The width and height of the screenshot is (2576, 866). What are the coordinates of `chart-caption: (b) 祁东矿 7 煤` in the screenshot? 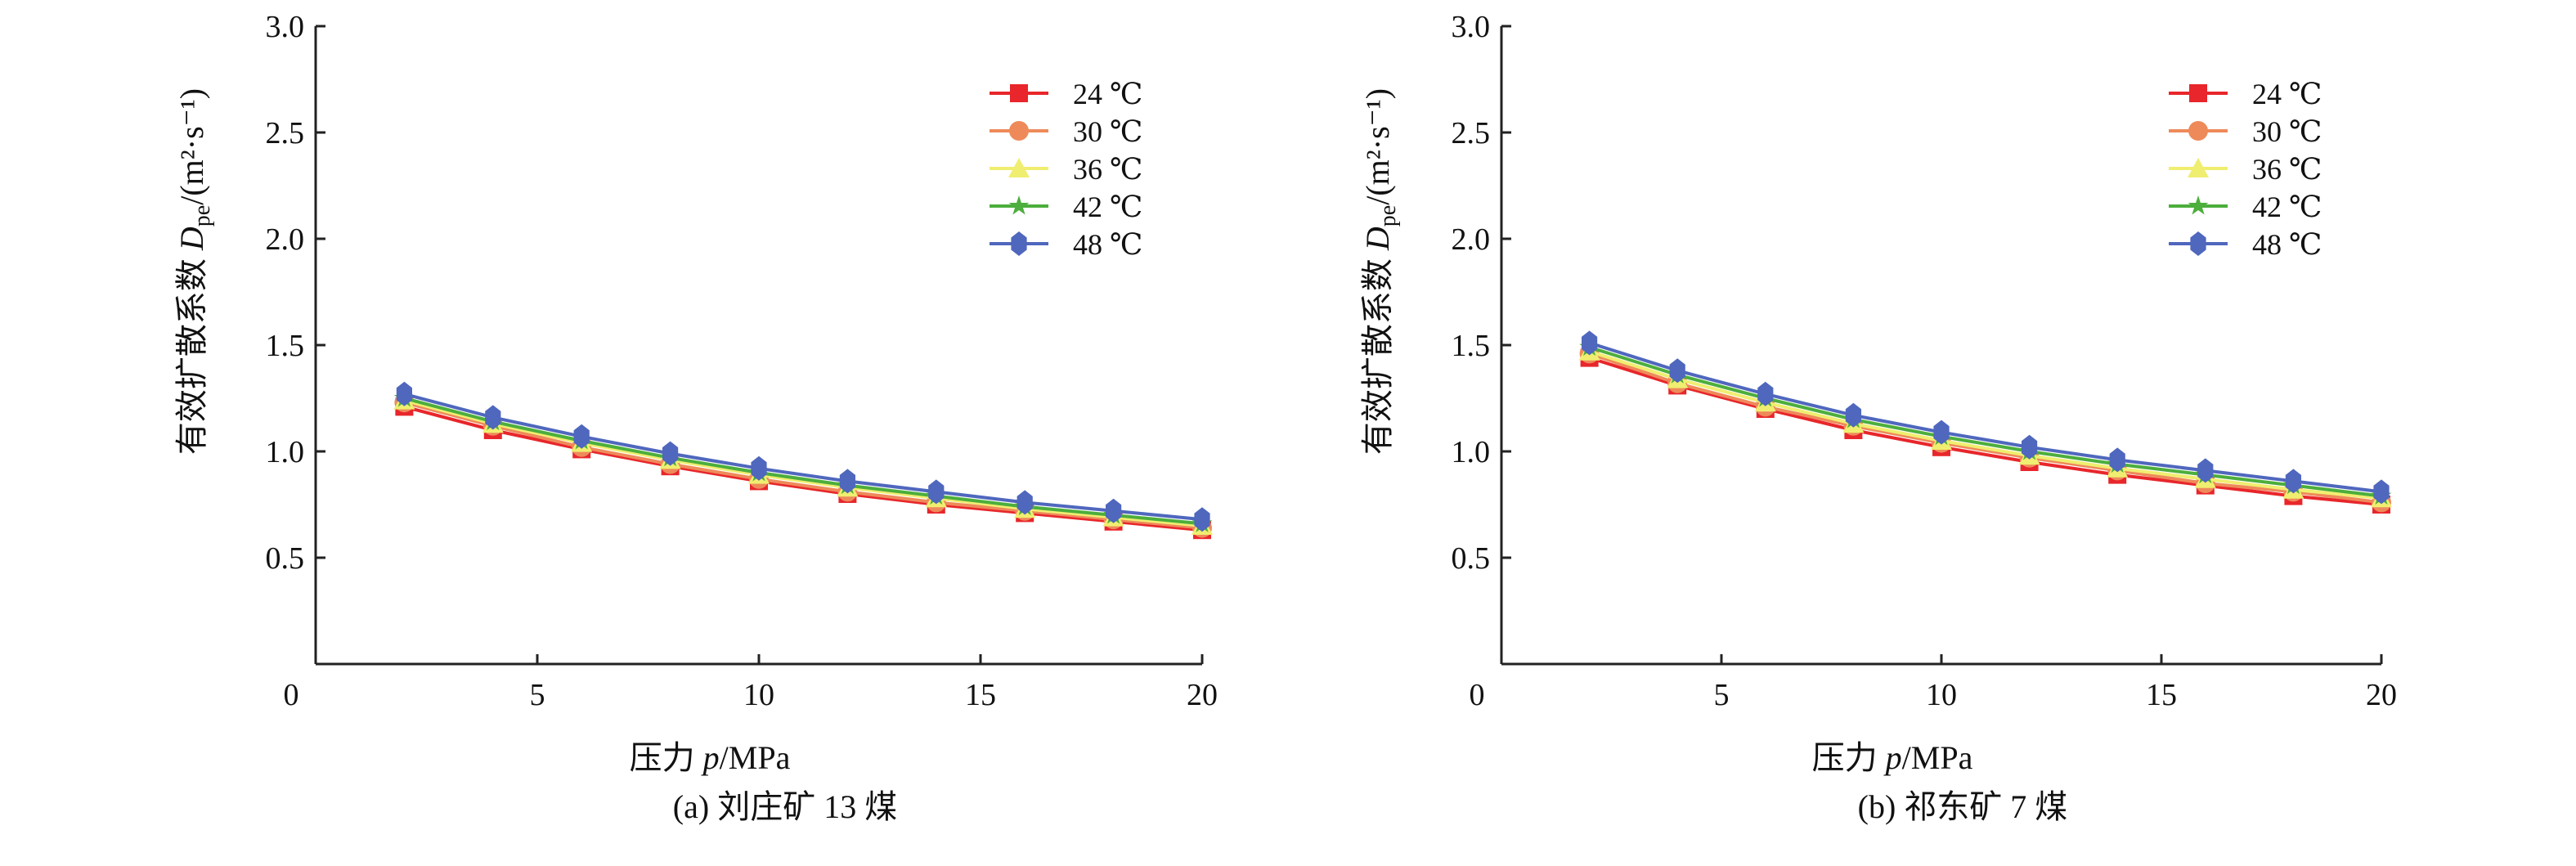 It's located at (1963, 806).